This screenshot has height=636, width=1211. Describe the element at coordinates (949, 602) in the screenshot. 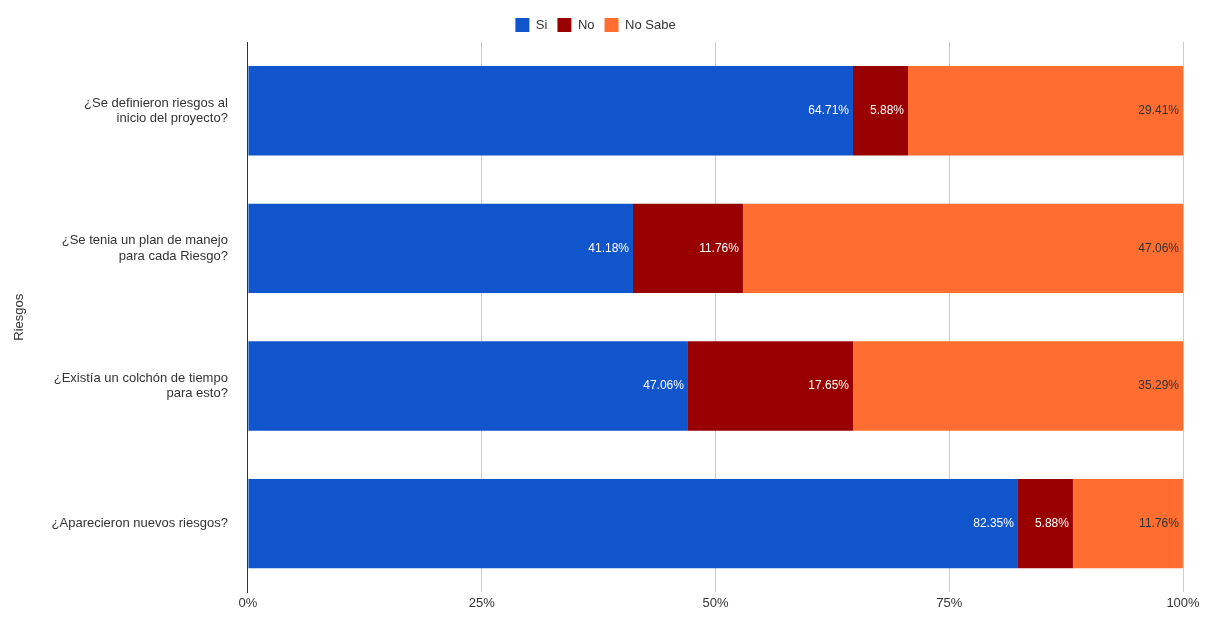

I see `x-tick-label: 75%` at that location.